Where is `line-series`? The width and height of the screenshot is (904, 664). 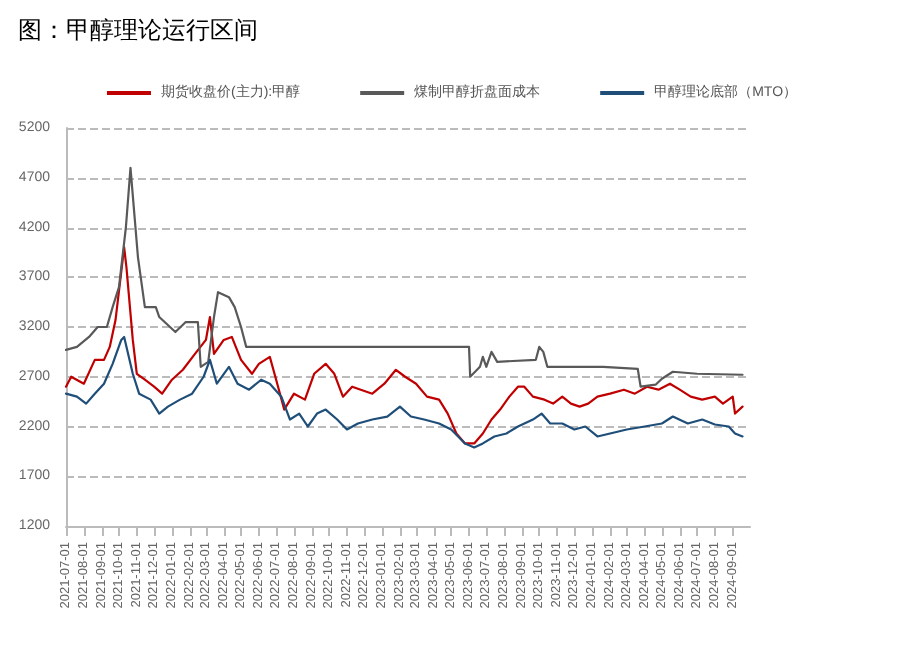
line-series is located at coordinates (404, 392).